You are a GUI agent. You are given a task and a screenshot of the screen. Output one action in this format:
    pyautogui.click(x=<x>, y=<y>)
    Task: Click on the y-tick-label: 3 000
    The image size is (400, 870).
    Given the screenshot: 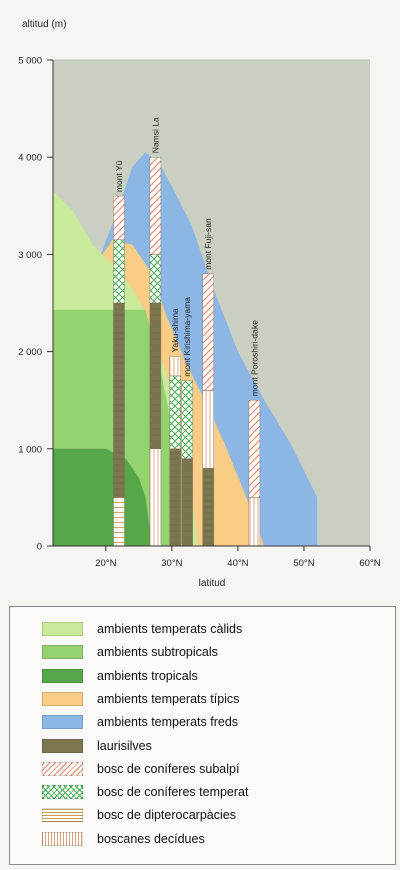 What is the action you would take?
    pyautogui.click(x=30, y=255)
    